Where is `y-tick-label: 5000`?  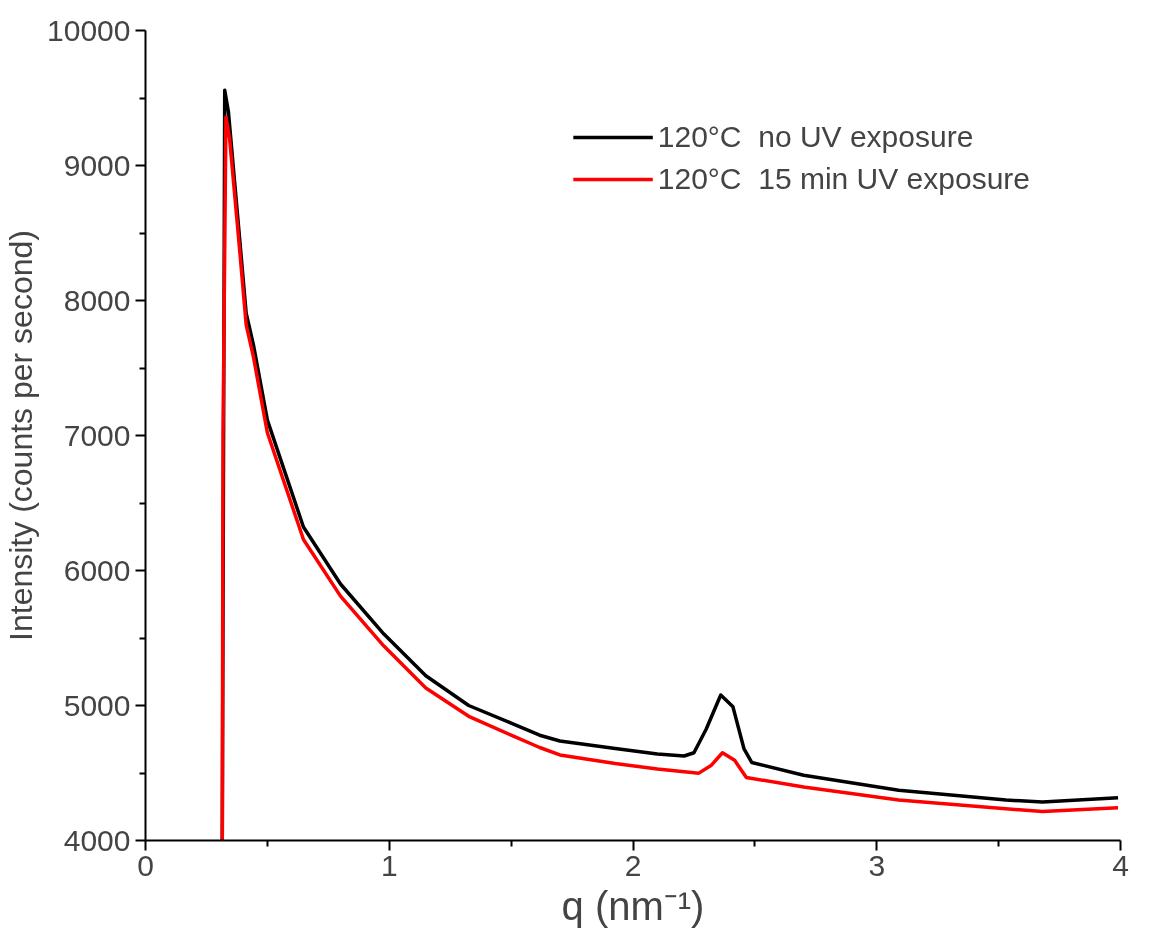
y-tick-label: 5000 is located at coordinates (97, 705).